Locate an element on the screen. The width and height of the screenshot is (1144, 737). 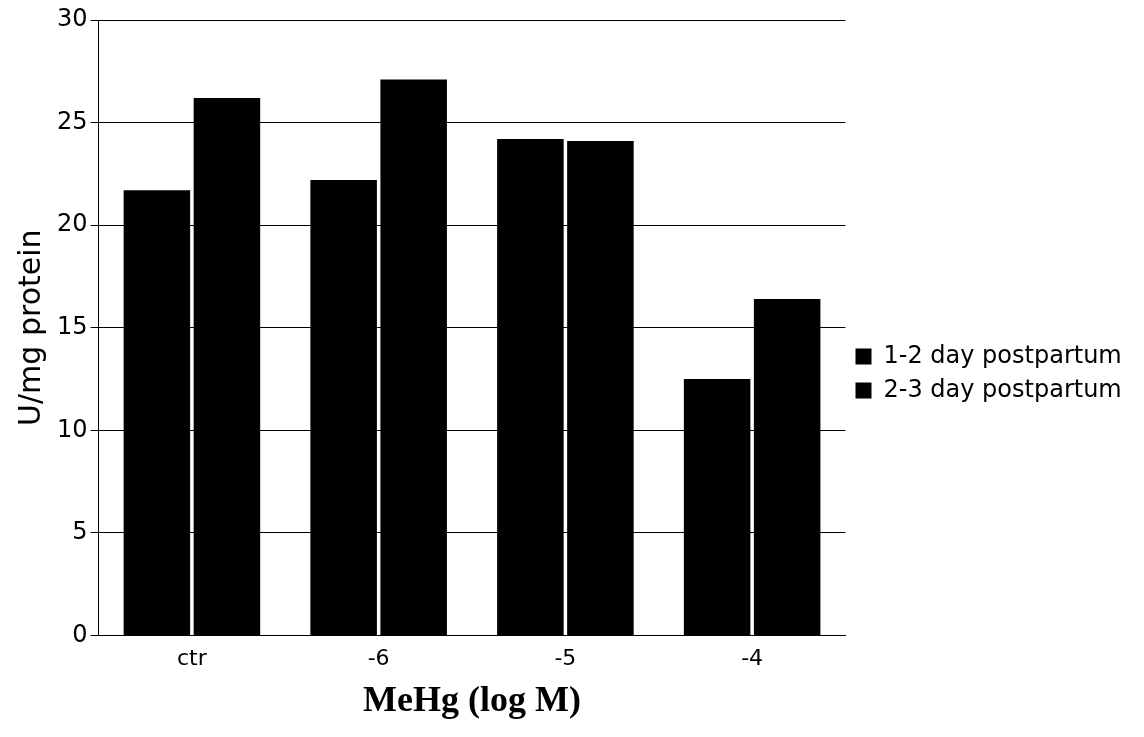
y-tick-label: 0 is located at coordinates (80, 633).